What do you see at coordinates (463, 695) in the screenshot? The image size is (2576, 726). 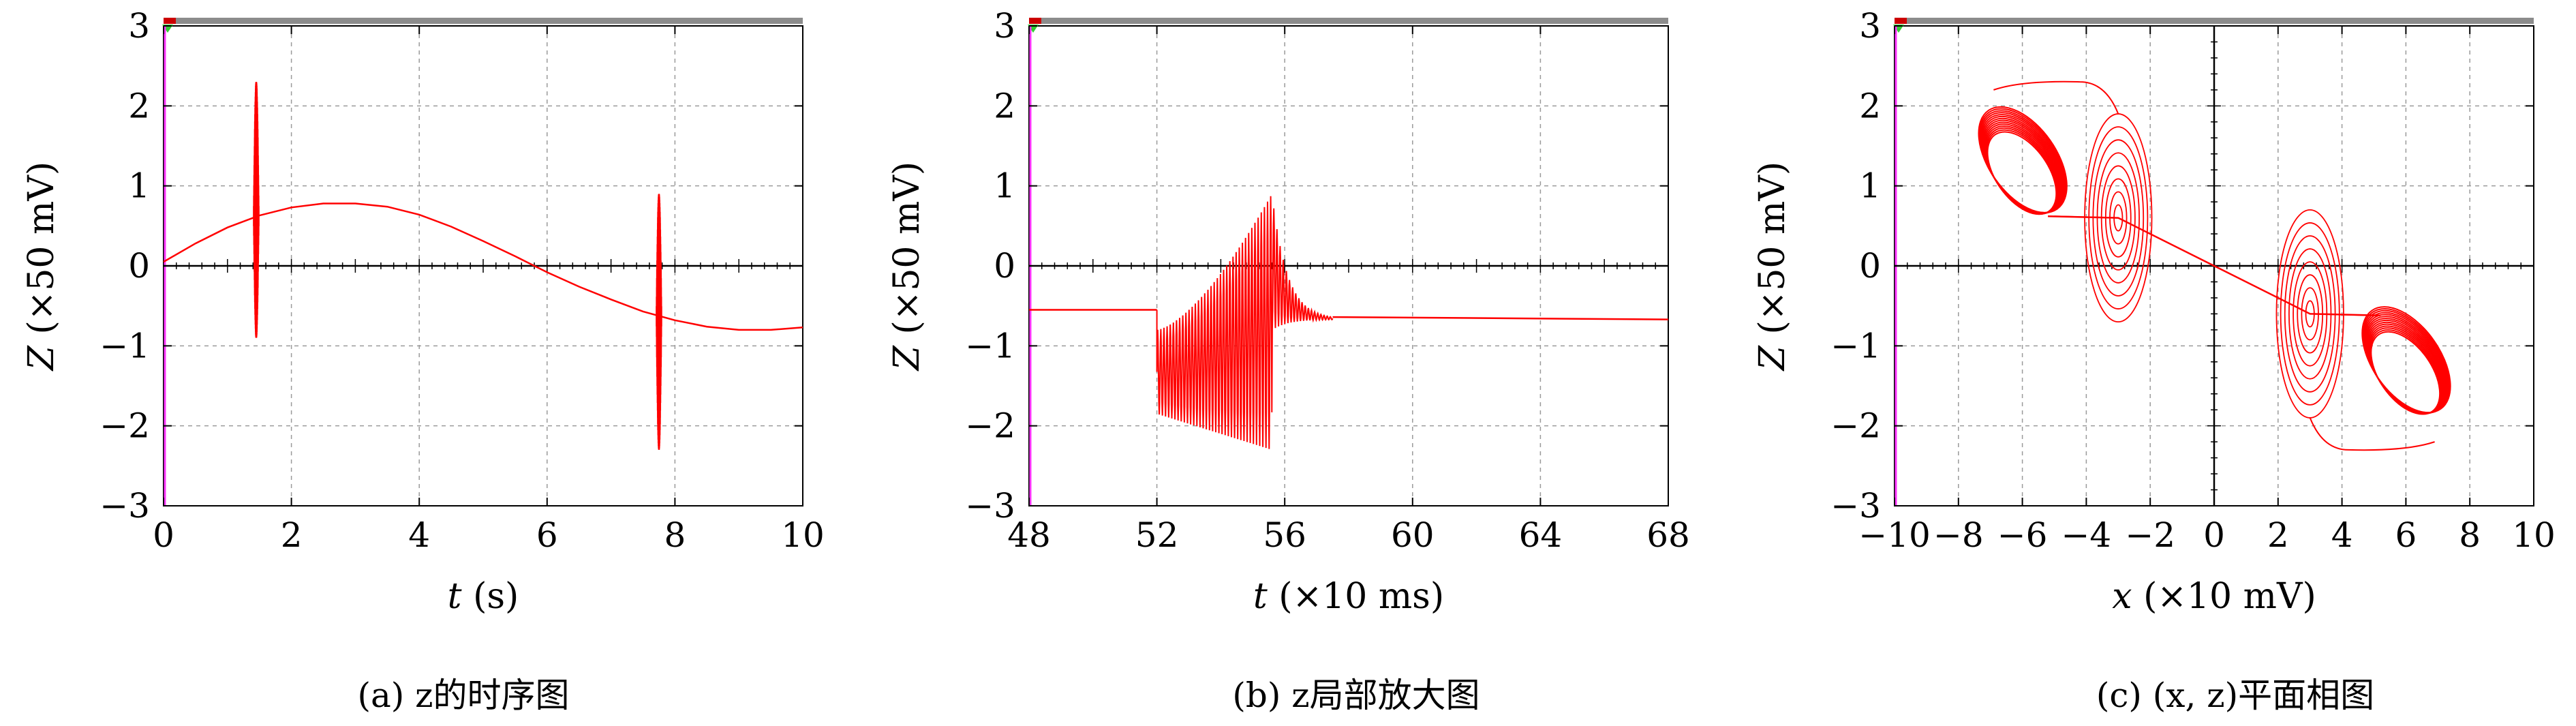 I see `caption-a: (a) z的时序图` at bounding box center [463, 695].